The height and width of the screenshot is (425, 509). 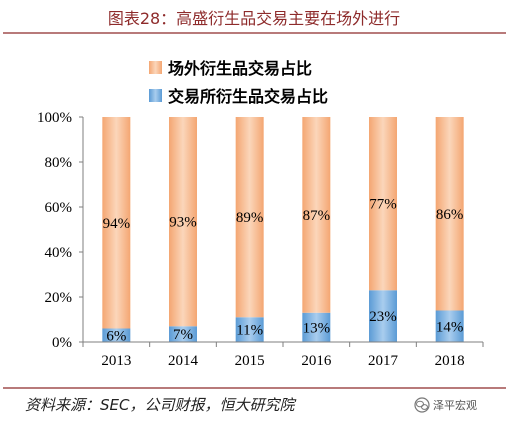 What do you see at coordinates (450, 361) in the screenshot?
I see `x-tick-label: 2018` at bounding box center [450, 361].